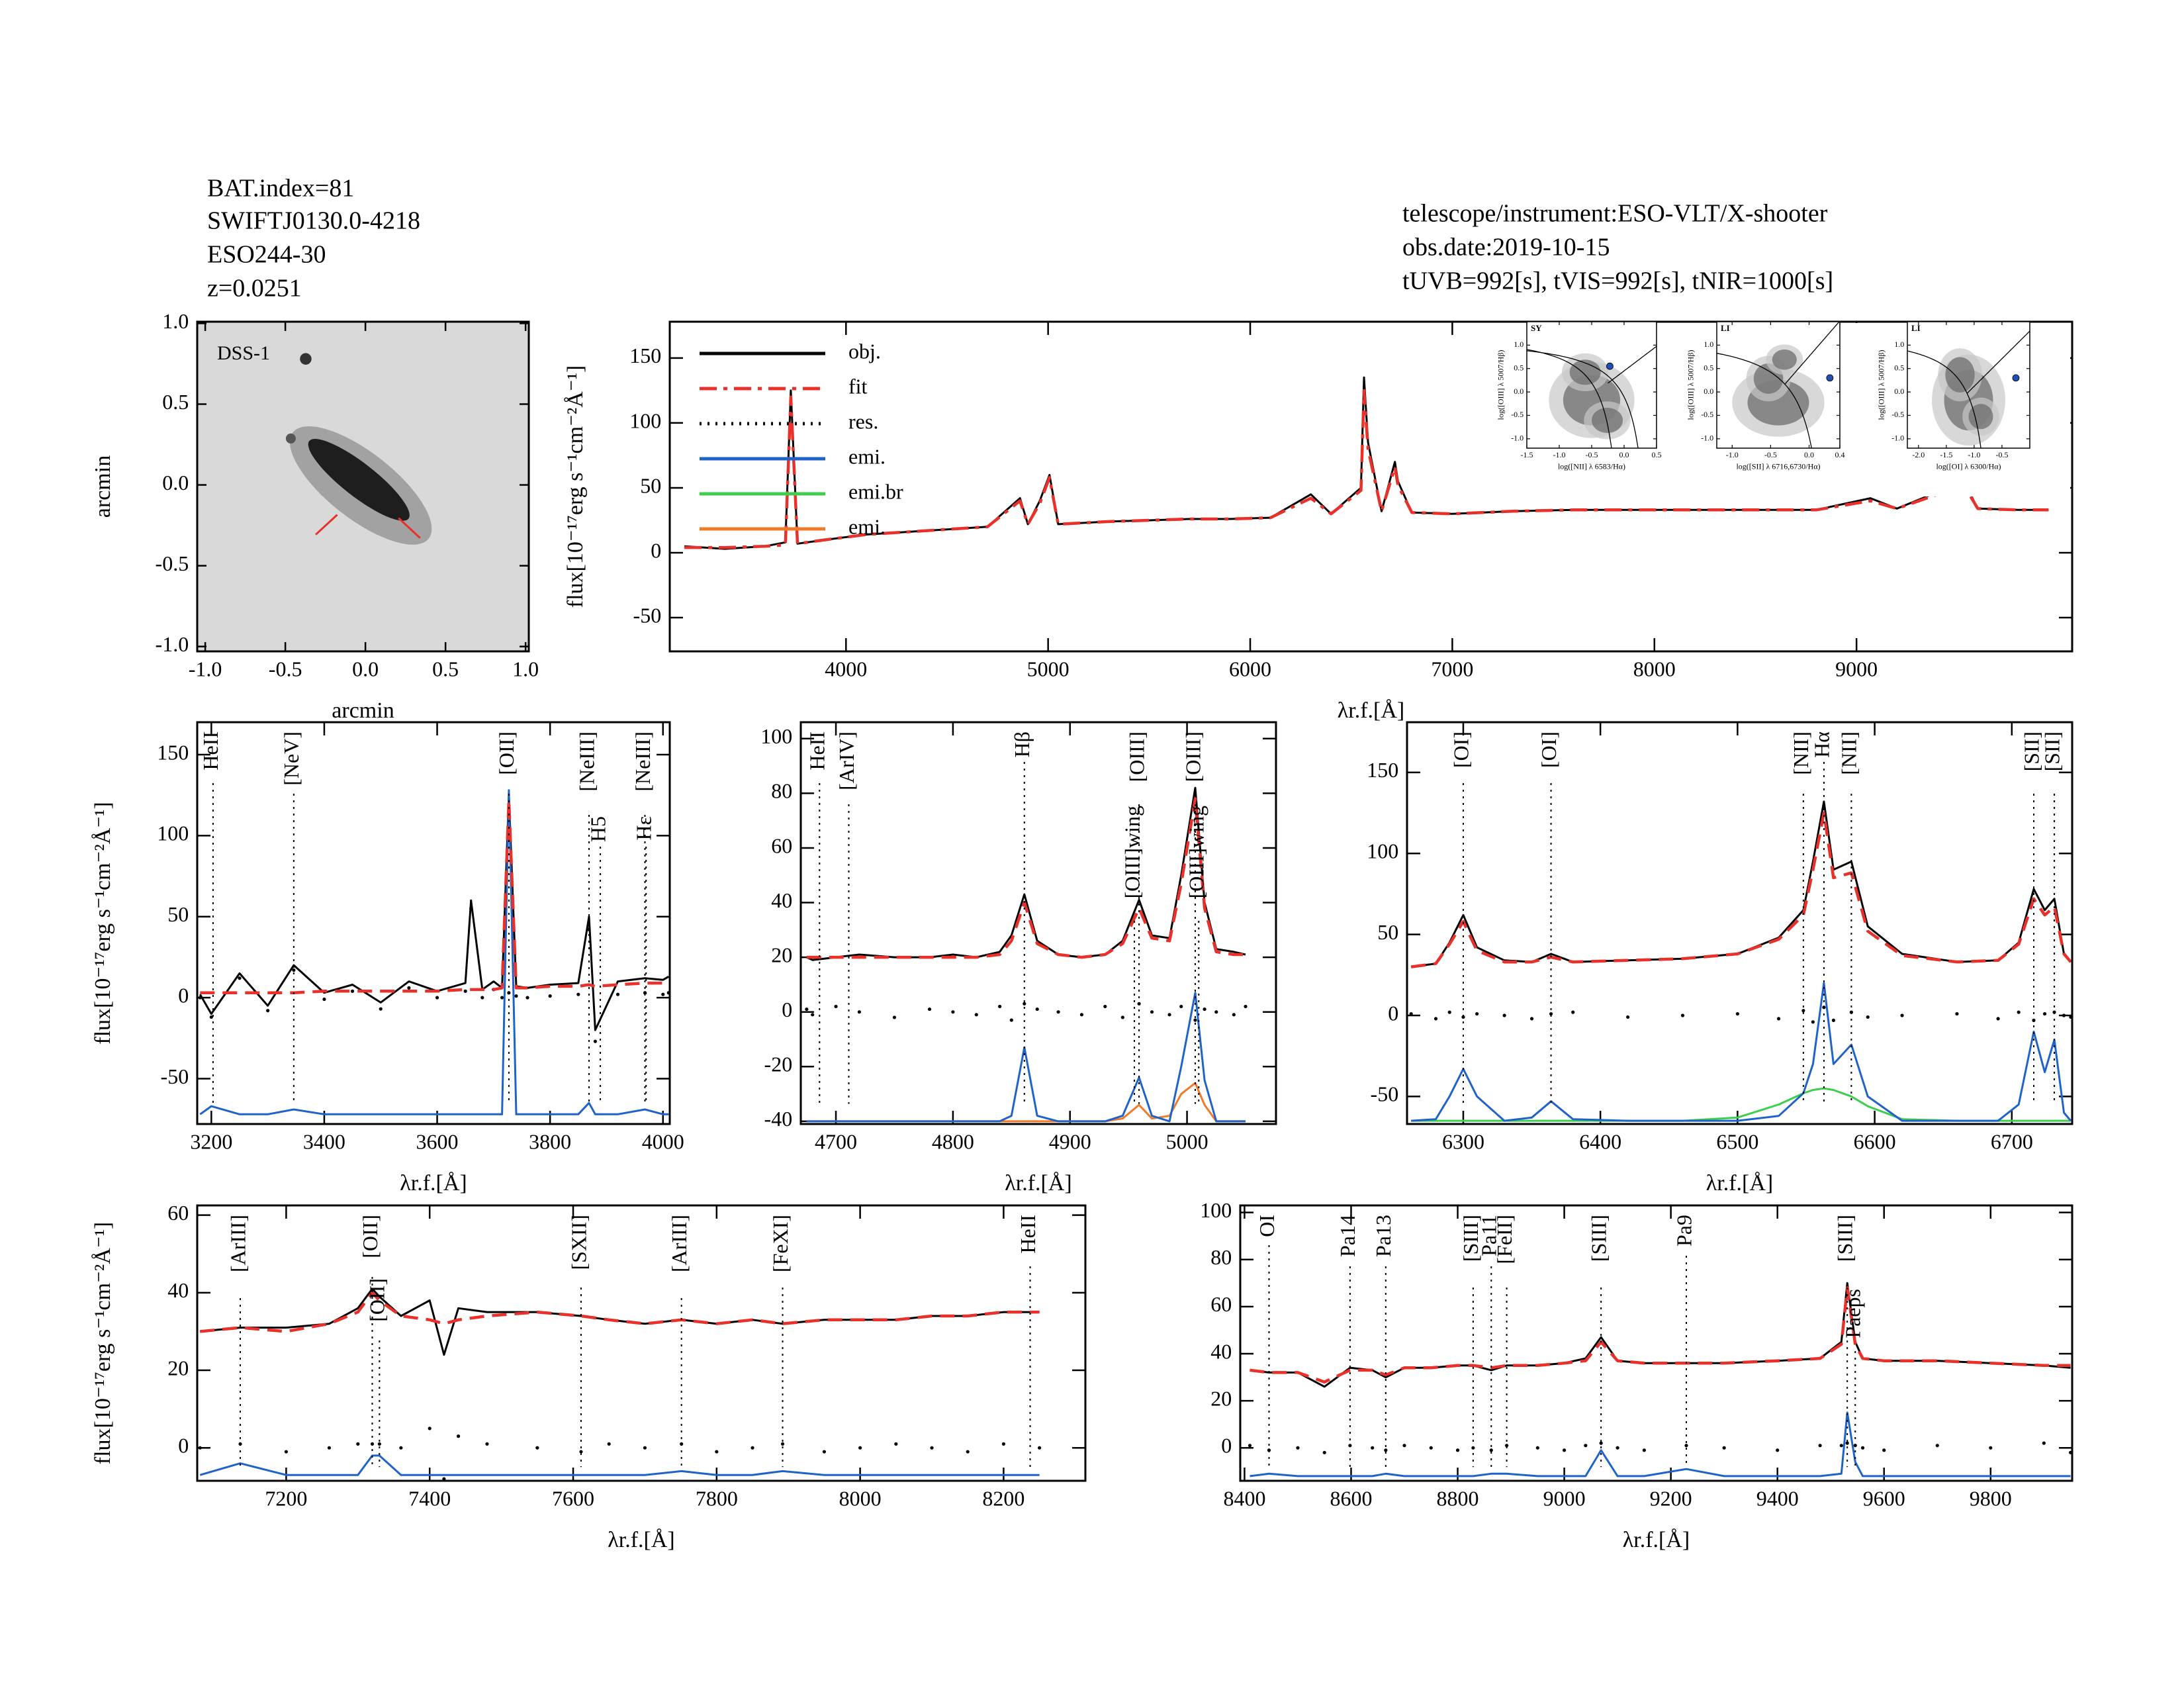 The image size is (2184, 1688). What do you see at coordinates (1136, 756) in the screenshot?
I see `line-label: [OIII]` at bounding box center [1136, 756].